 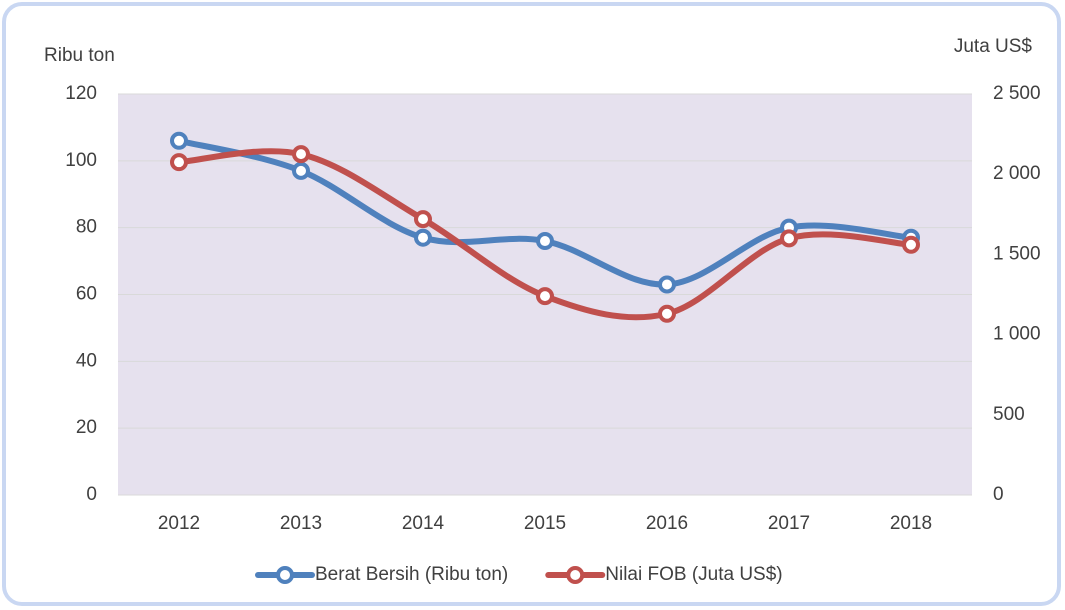 I want to click on y2-tick-label: 2 000, so click(x=1017, y=173).